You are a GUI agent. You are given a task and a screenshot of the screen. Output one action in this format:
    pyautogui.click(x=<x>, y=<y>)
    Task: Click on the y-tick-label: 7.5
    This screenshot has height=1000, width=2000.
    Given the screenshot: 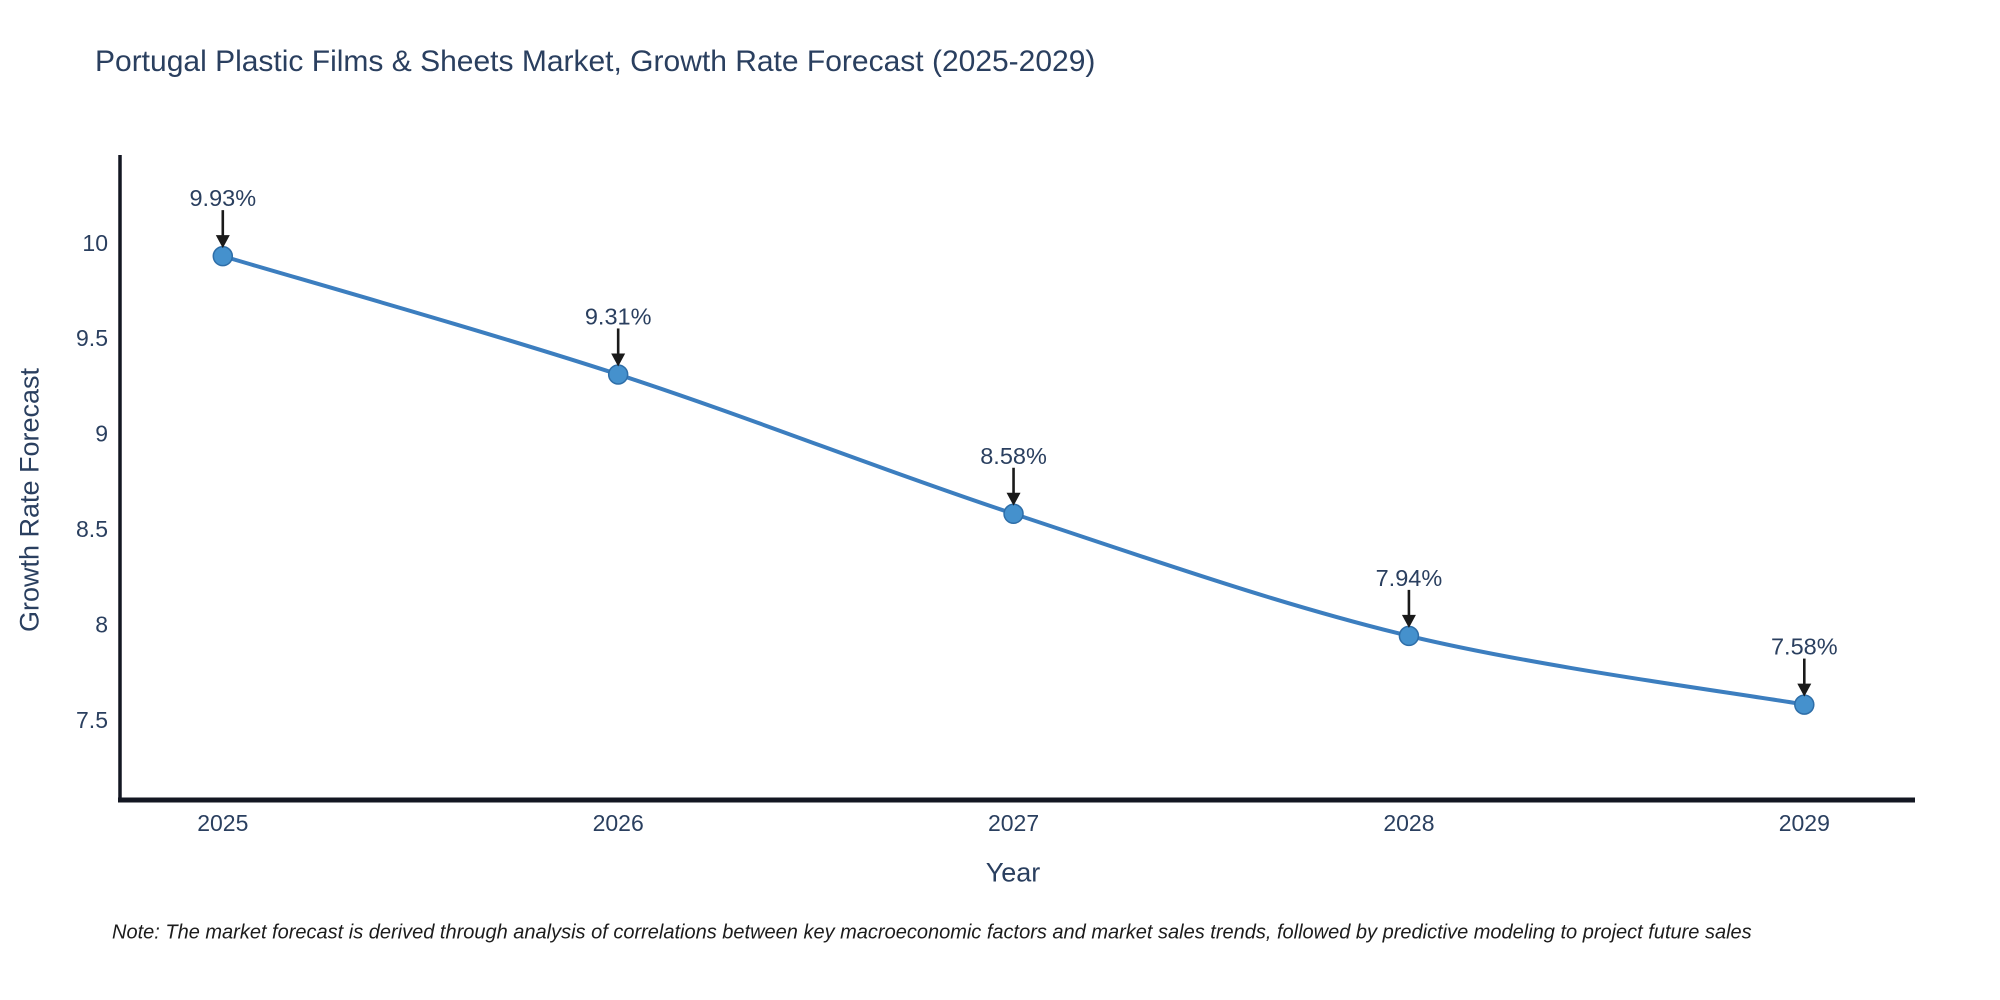 What is the action you would take?
    pyautogui.click(x=92, y=720)
    